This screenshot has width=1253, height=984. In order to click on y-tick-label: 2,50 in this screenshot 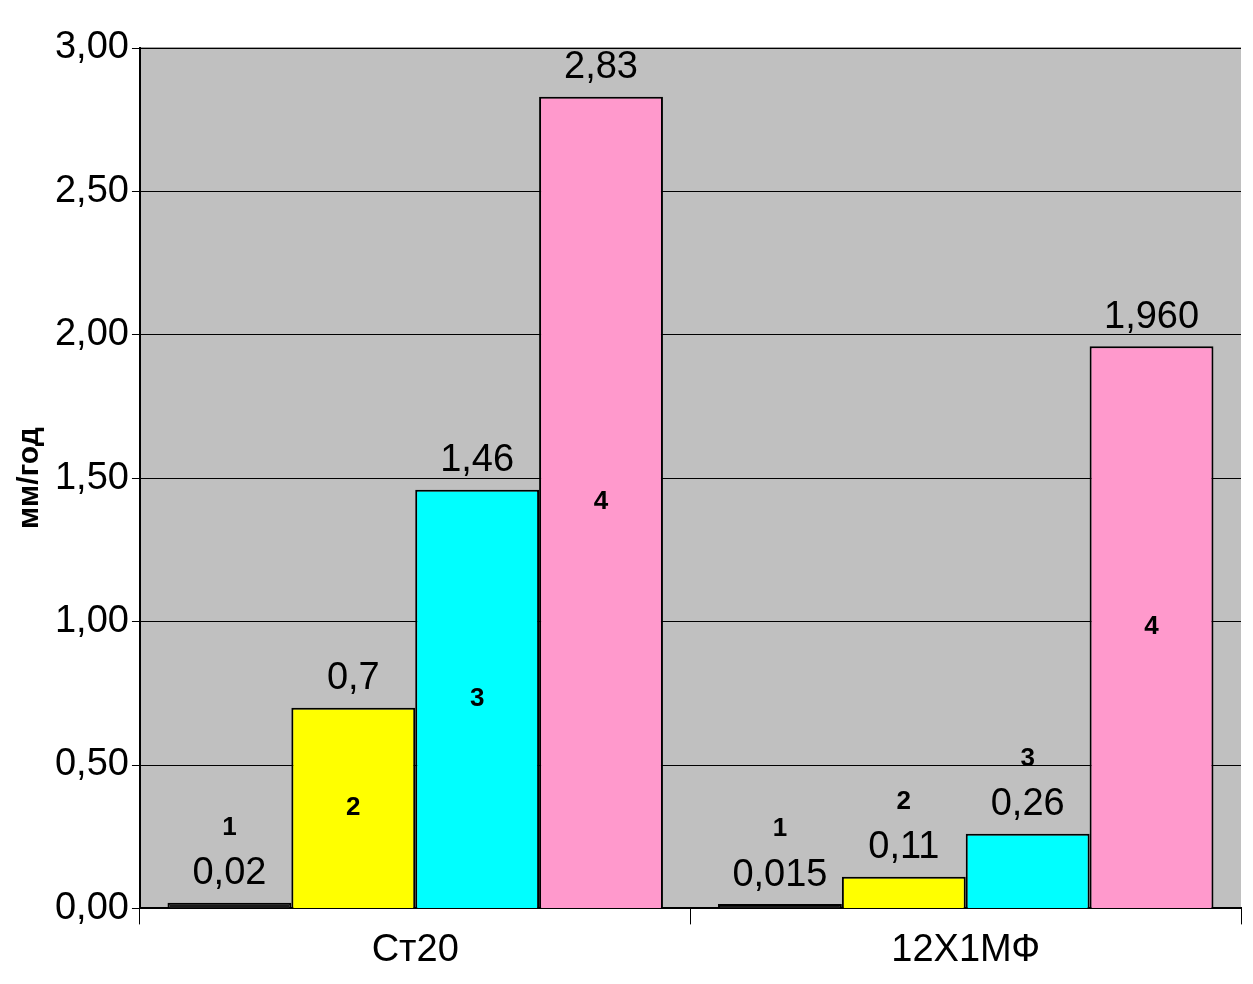, I will do `click(91, 188)`.